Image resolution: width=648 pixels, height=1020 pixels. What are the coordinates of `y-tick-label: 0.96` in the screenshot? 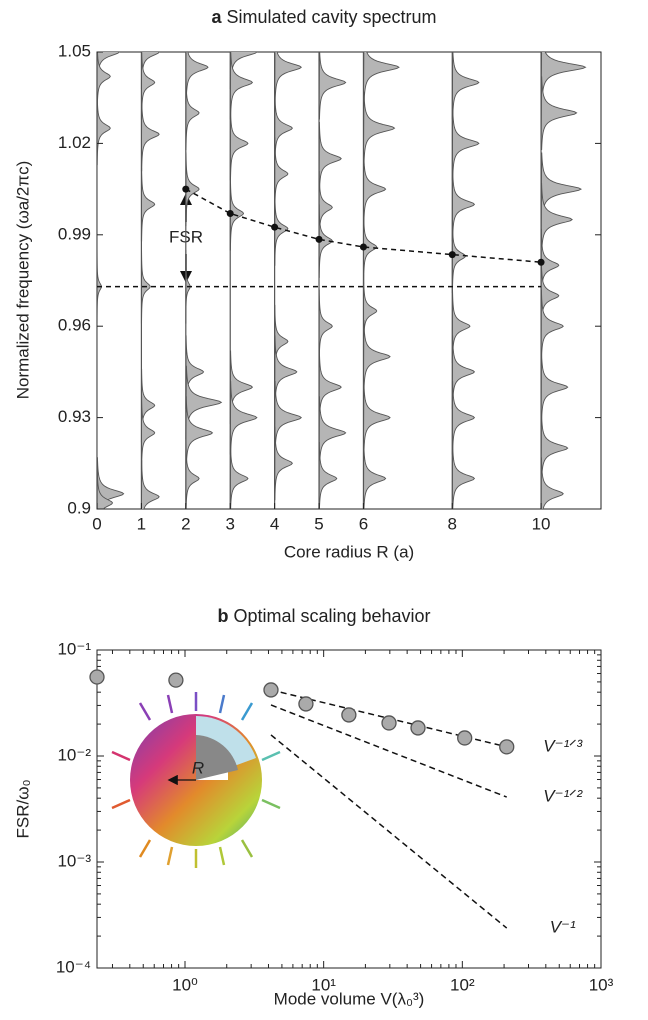 It's located at (74, 325).